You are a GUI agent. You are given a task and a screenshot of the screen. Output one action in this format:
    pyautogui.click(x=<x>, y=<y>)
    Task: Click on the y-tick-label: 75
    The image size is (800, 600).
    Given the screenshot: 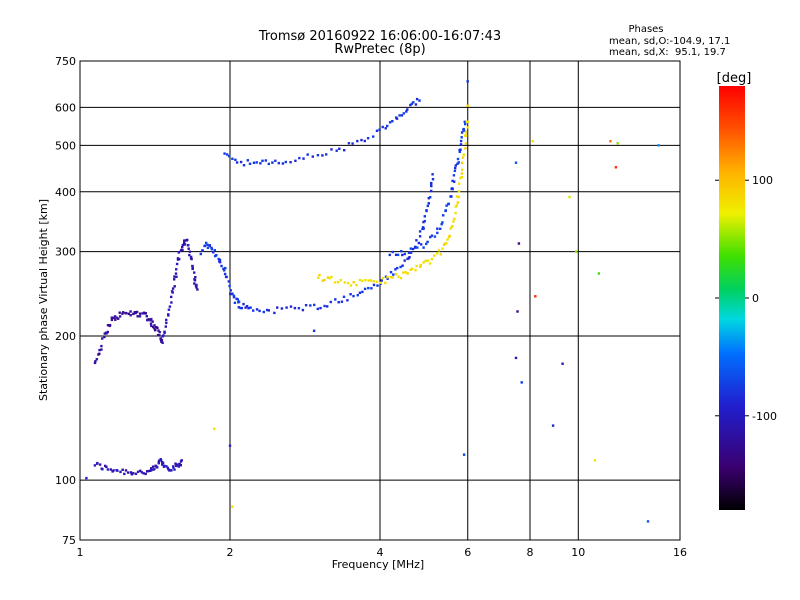 What is the action you would take?
    pyautogui.click(x=69, y=540)
    